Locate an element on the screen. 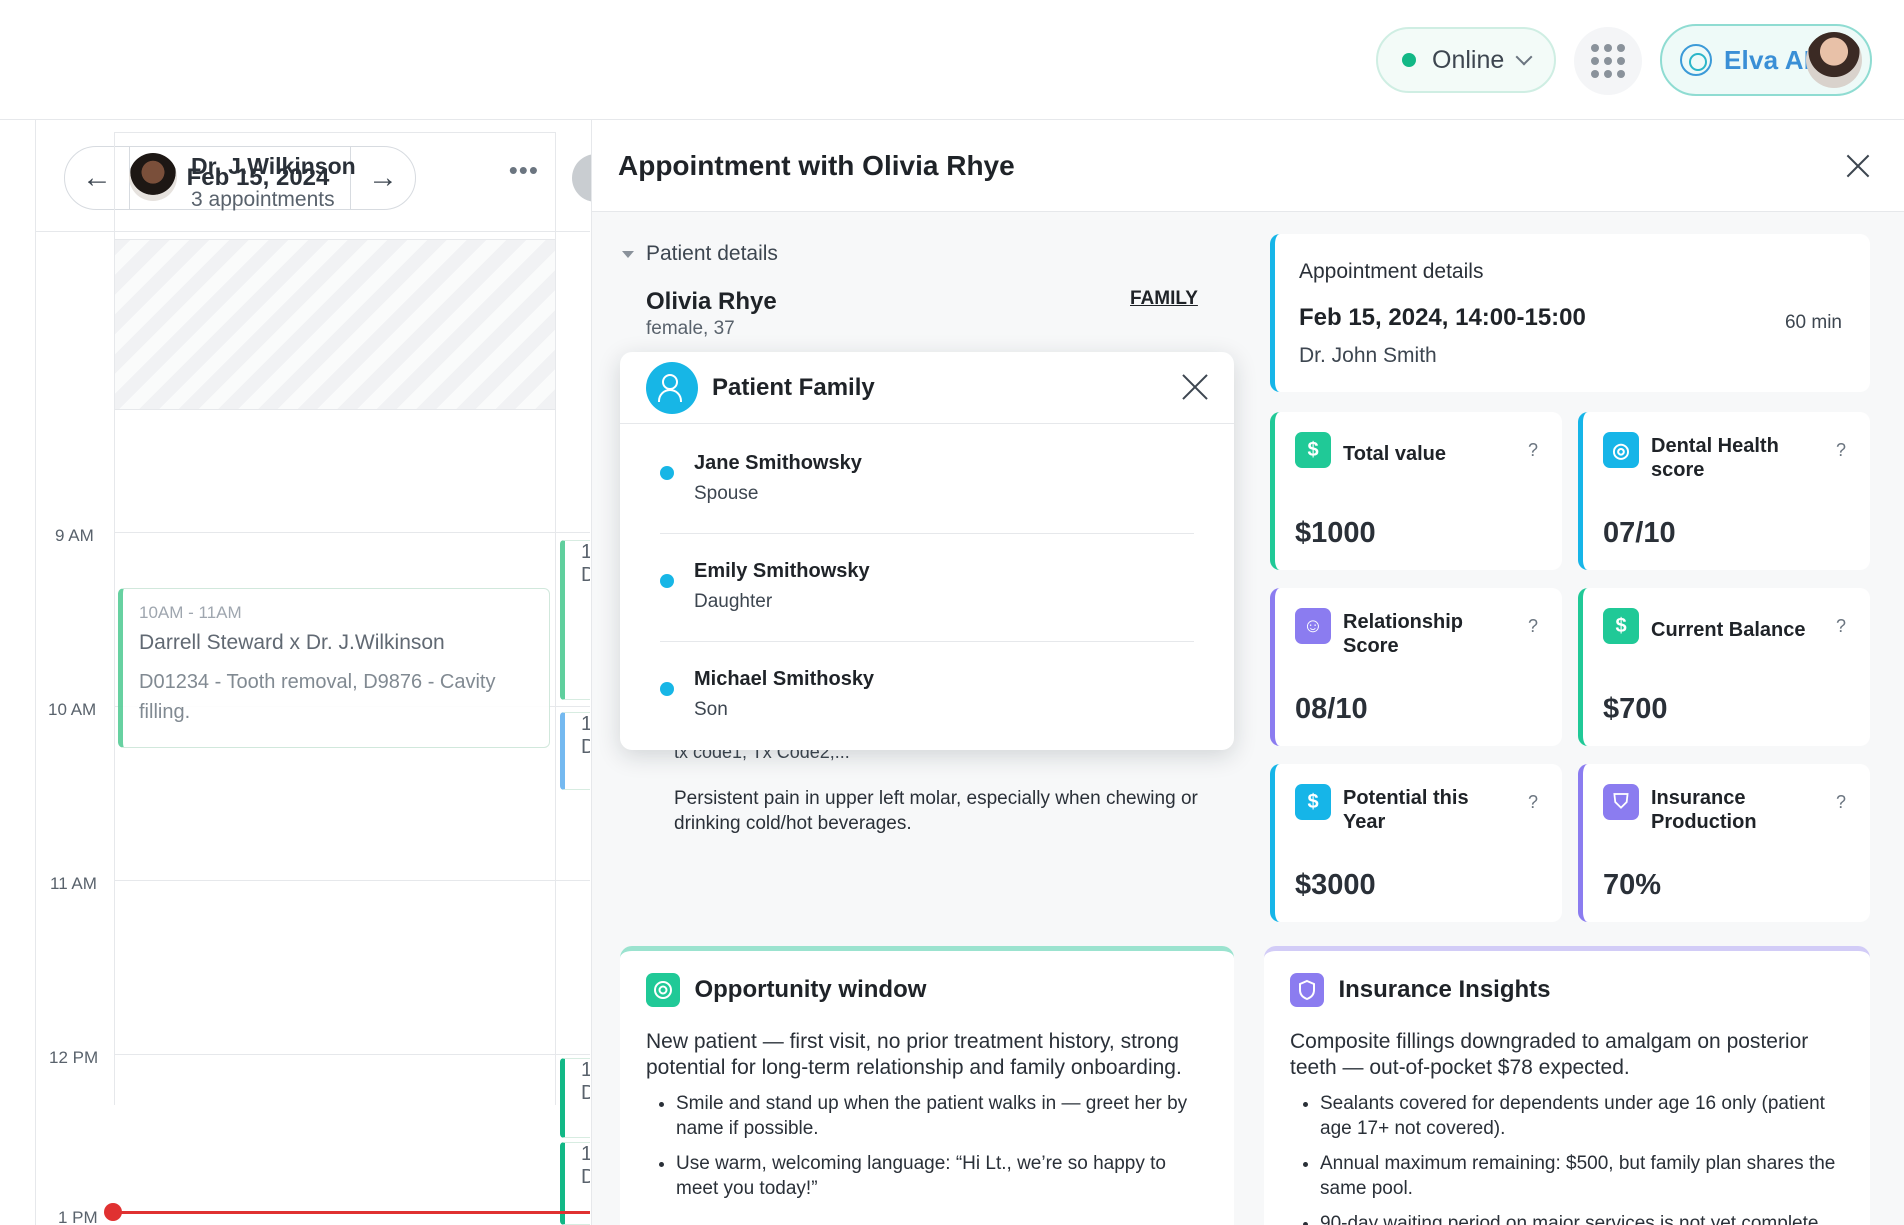  panel-header: Appointment with Olivia Rhye is located at coordinates (1248, 166).